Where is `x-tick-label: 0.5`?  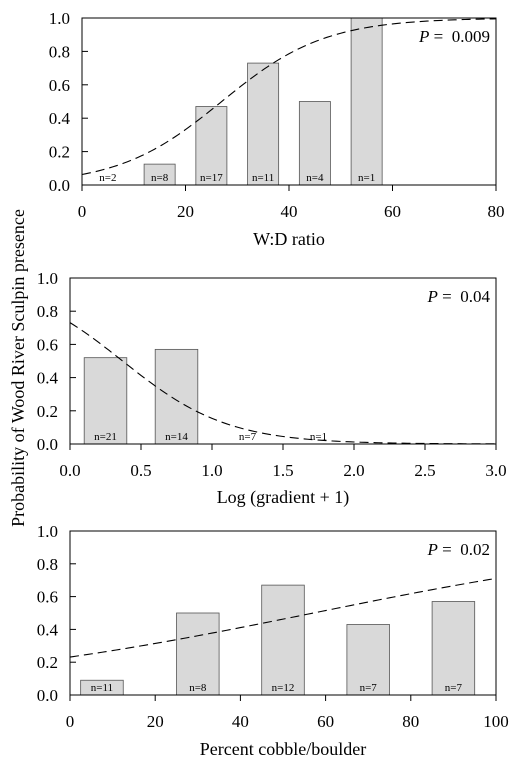 x-tick-label: 0.5 is located at coordinates (140, 470).